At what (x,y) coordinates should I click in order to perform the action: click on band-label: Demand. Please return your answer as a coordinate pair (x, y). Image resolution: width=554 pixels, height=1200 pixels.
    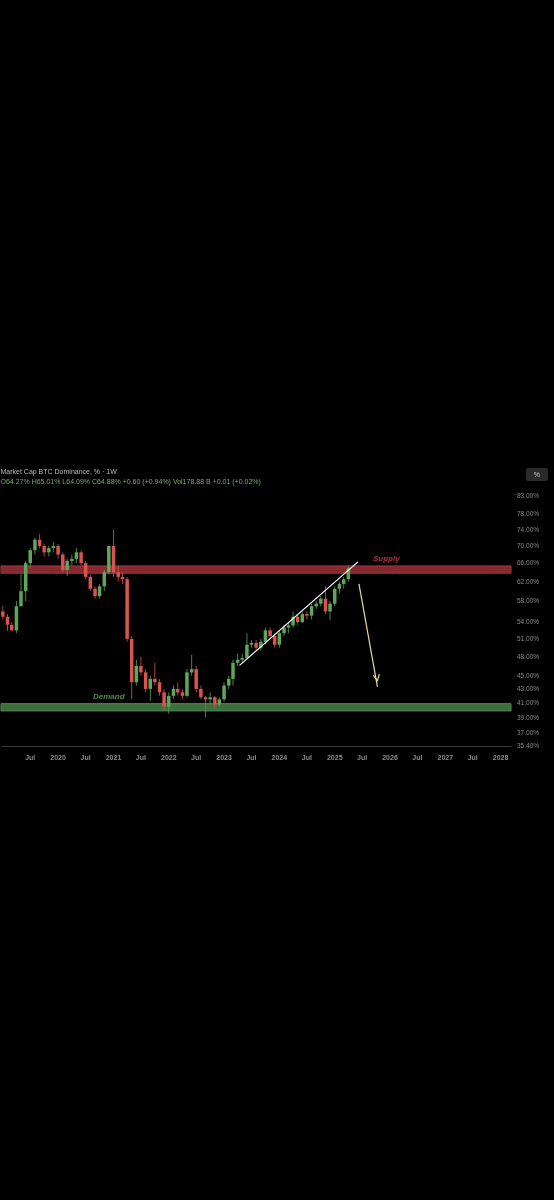
    Looking at the image, I should click on (109, 696).